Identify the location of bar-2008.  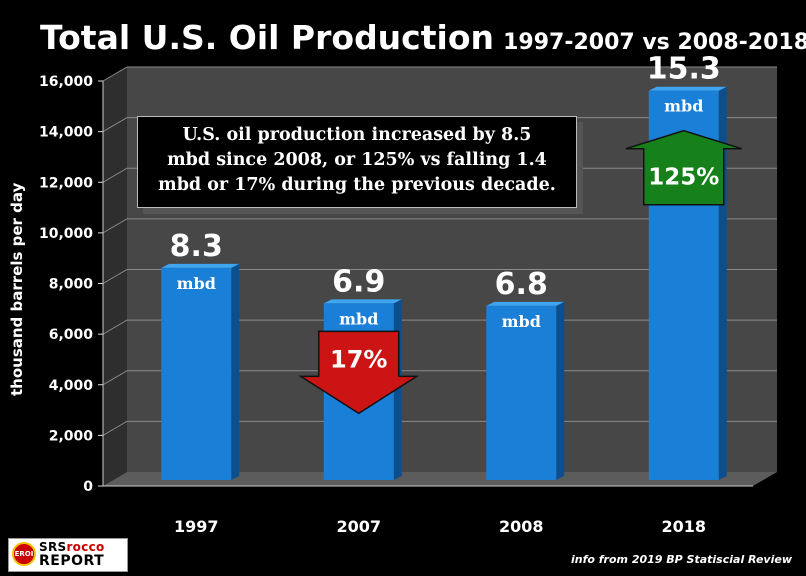
(525, 390).